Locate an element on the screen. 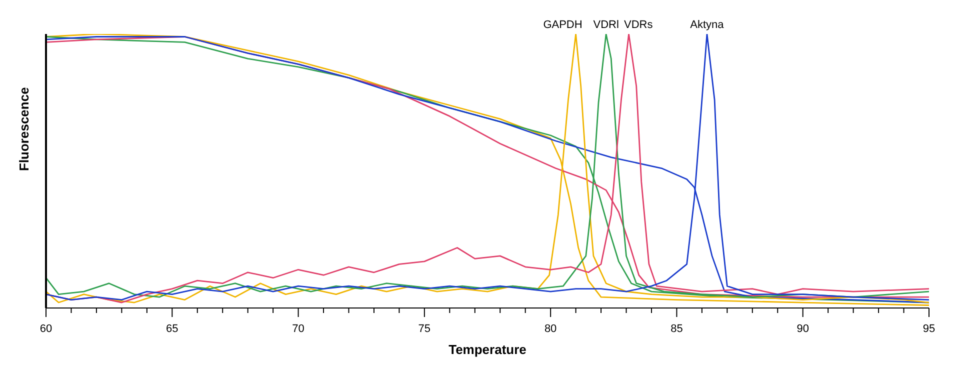 The width and height of the screenshot is (957, 372). x-tick-label: 95 is located at coordinates (929, 329).